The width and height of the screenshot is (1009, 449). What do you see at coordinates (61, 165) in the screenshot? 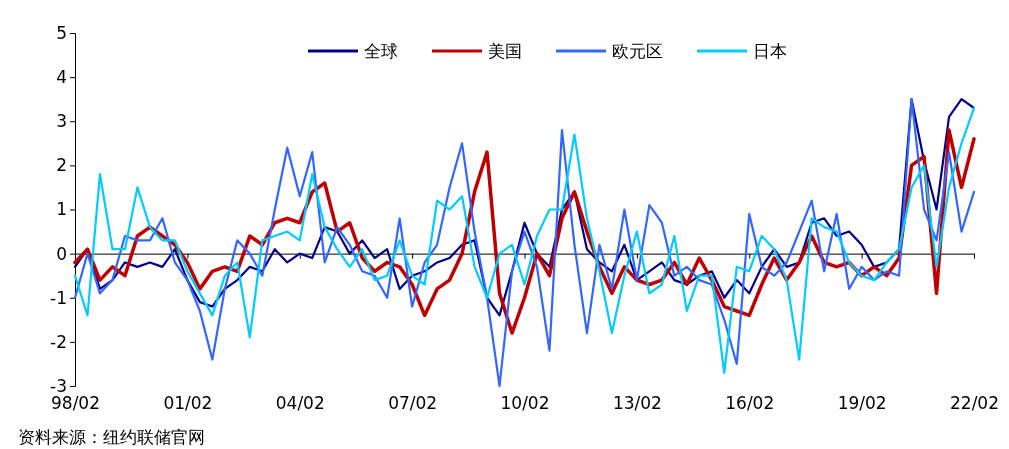
I see `y-tick-label: 2` at bounding box center [61, 165].